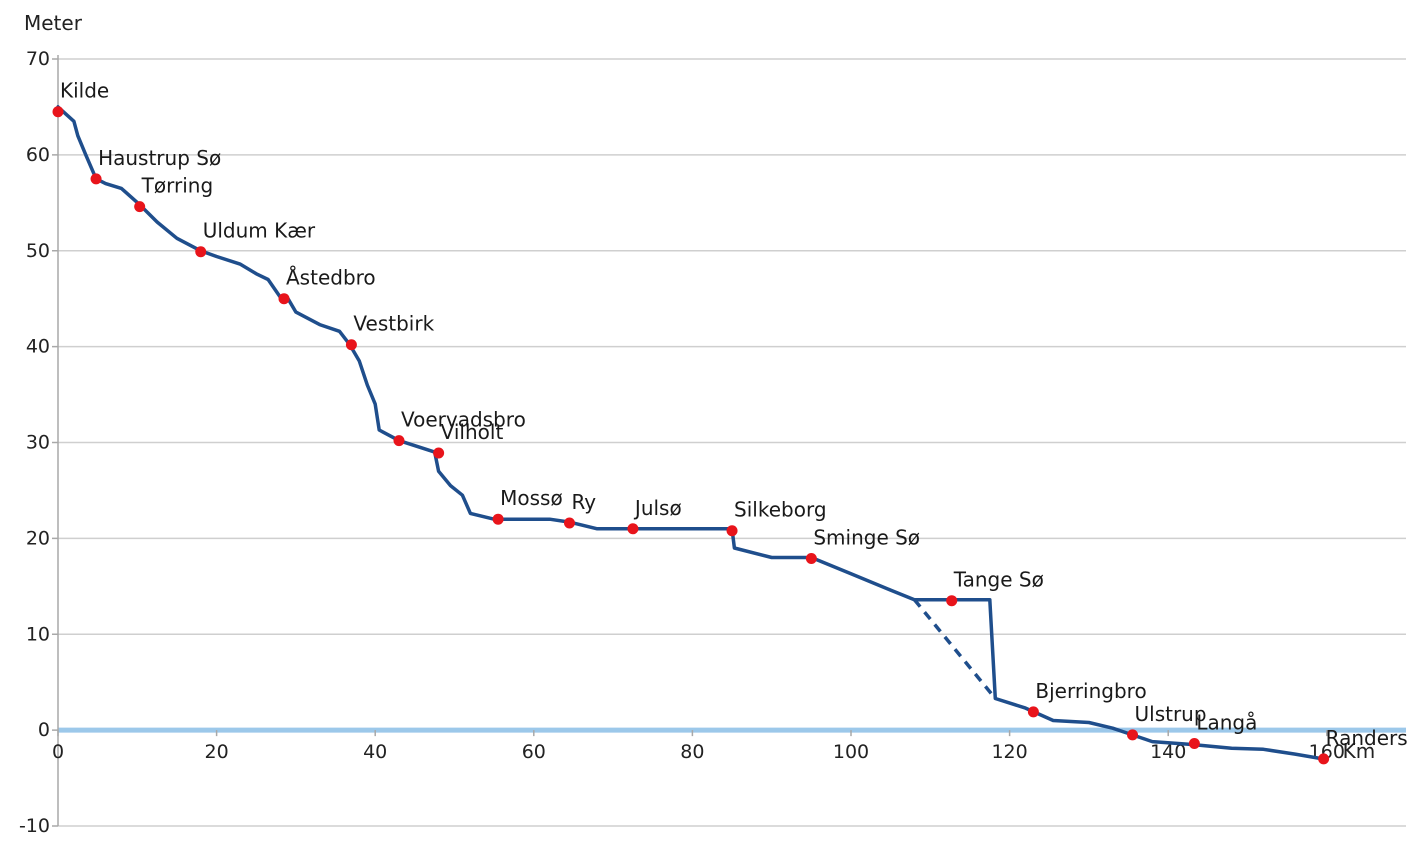  What do you see at coordinates (866, 538) in the screenshot?
I see `label-sminge-so: Sminge Sø` at bounding box center [866, 538].